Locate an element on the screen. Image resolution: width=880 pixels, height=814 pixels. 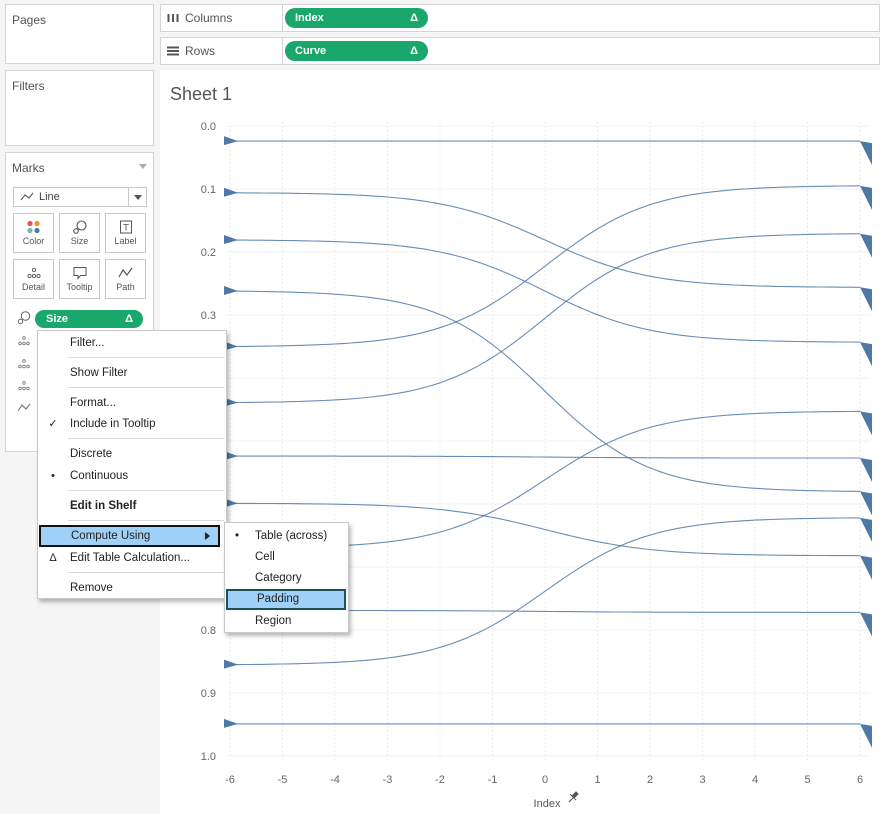
pages-card: Pages is located at coordinates (79, 34).